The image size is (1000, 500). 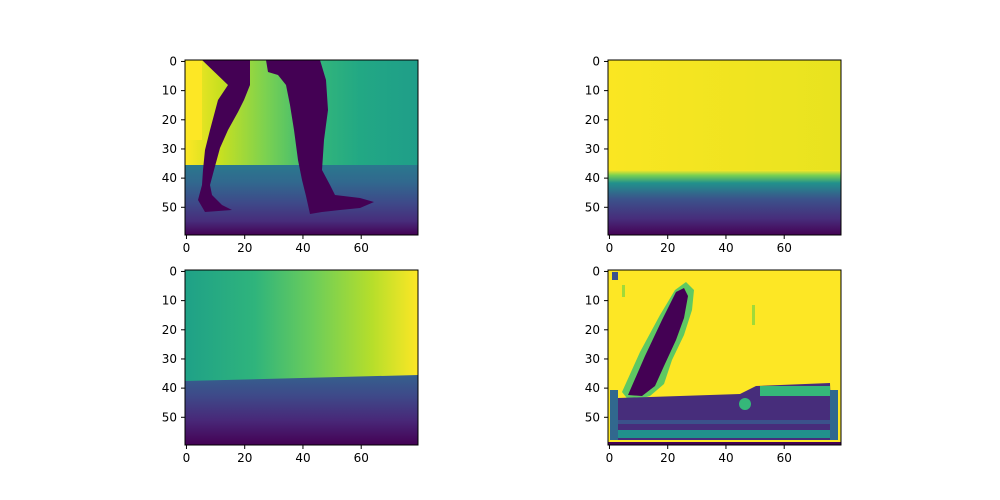 I want to click on x-ticks-bottom-right: 0 20 40 60, so click(x=699, y=455).